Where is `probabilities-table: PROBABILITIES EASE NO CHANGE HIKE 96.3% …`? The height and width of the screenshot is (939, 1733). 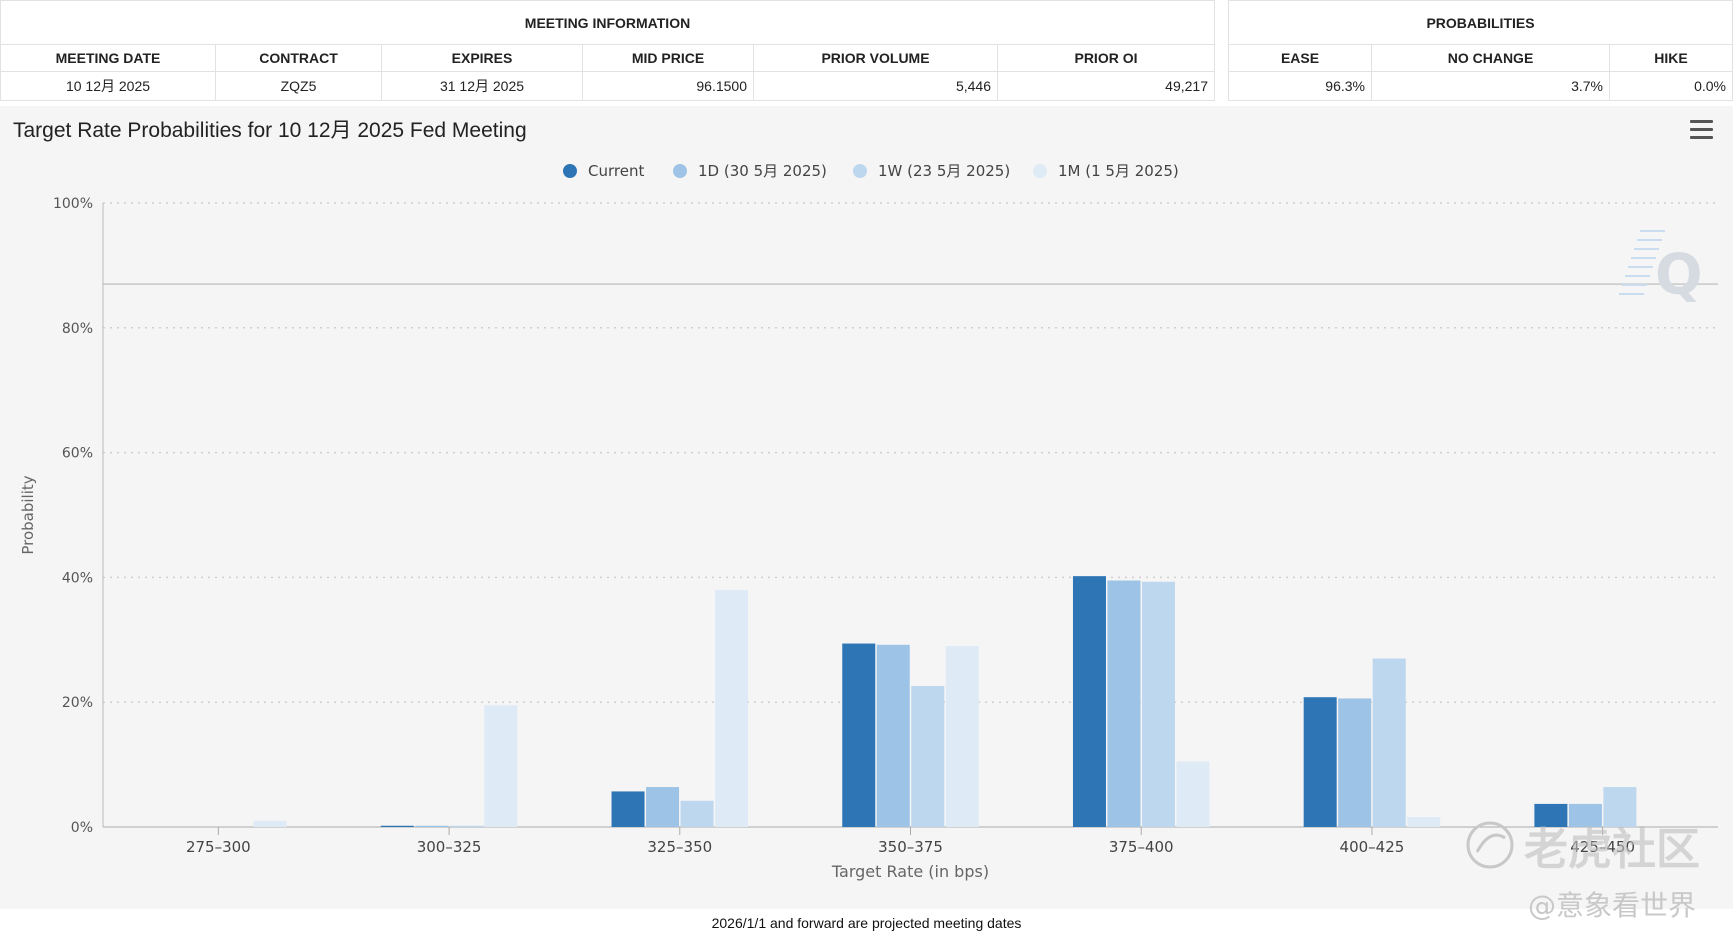 probabilities-table: PROBABILITIES EASE NO CHANGE HIKE 96.3% … is located at coordinates (1480, 50).